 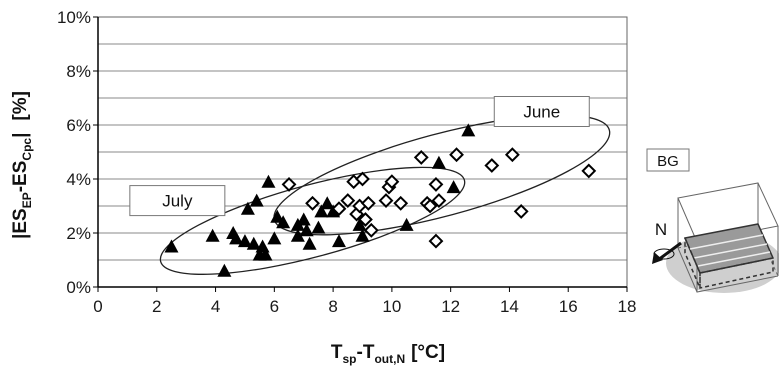 What do you see at coordinates (78, 287) in the screenshot?
I see `y-tick-label: 0%` at bounding box center [78, 287].